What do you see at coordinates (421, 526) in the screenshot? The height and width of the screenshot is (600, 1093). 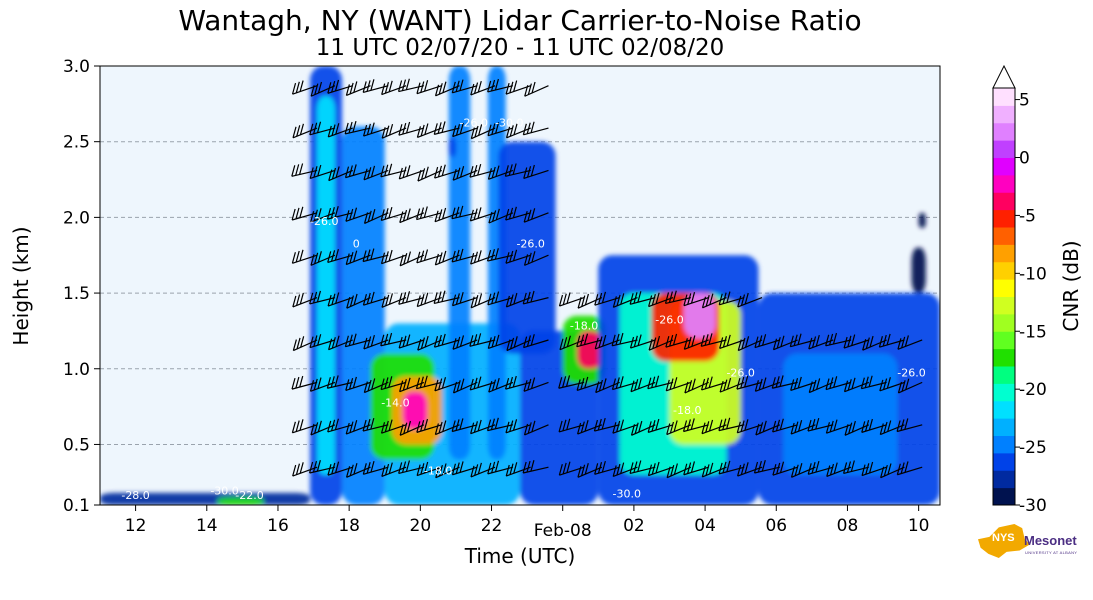 I see `x-tick-label: 20` at bounding box center [421, 526].